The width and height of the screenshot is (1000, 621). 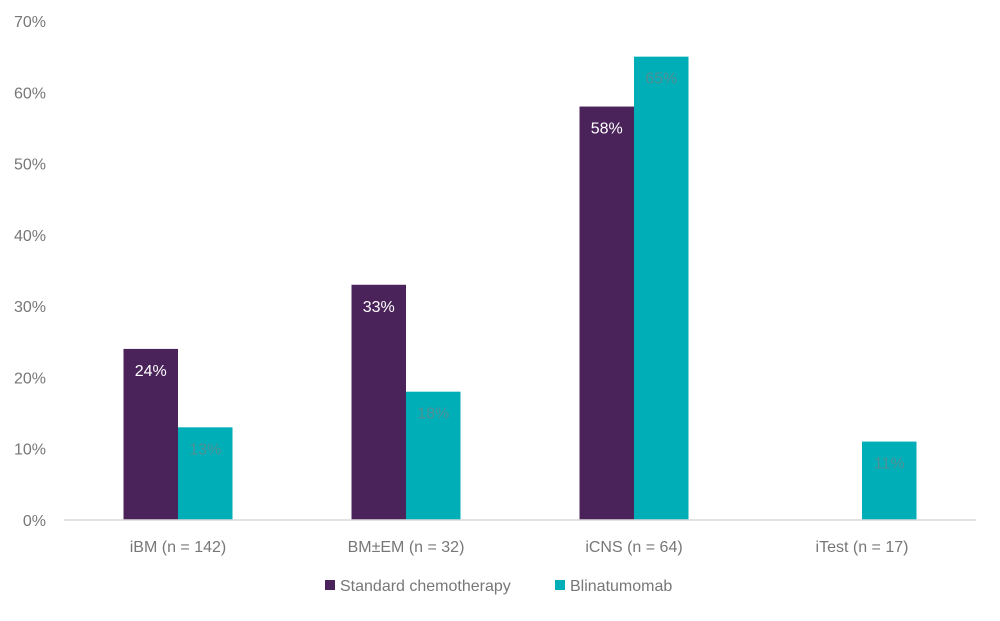 What do you see at coordinates (30, 93) in the screenshot?
I see `y-tick-label: 60%` at bounding box center [30, 93].